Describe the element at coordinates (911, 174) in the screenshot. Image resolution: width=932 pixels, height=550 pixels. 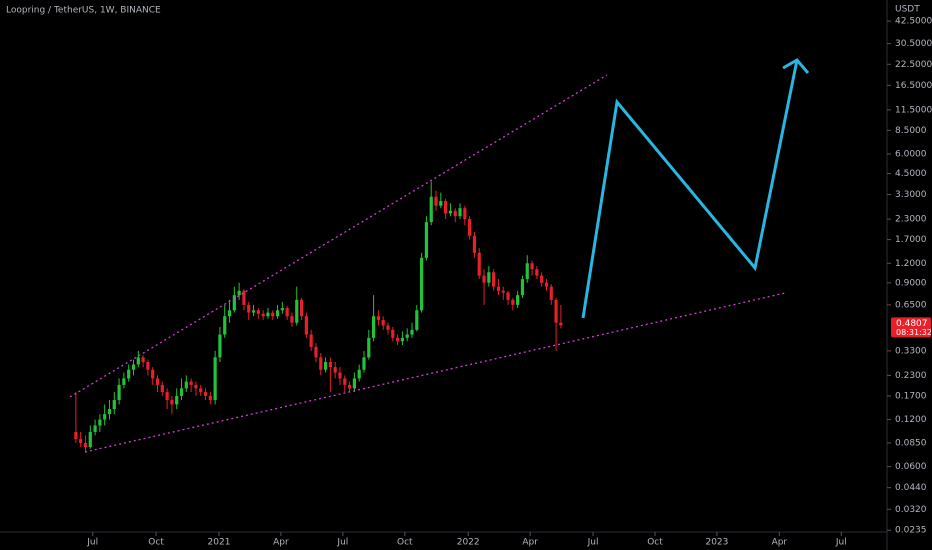
I see `y-tick-label: 4.5000` at that location.